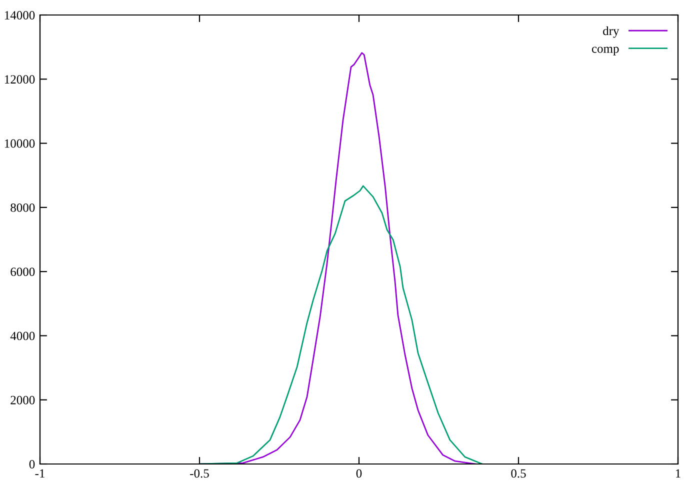 The image size is (691, 496). Describe the element at coordinates (22, 400) in the screenshot. I see `y-tick-label: 2000` at that location.